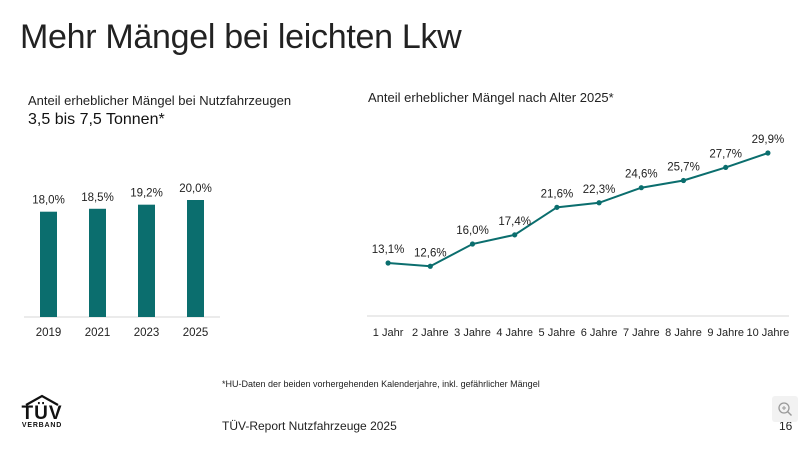 Image resolution: width=800 pixels, height=450 pixels. I want to click on bar-2019, so click(48, 264).